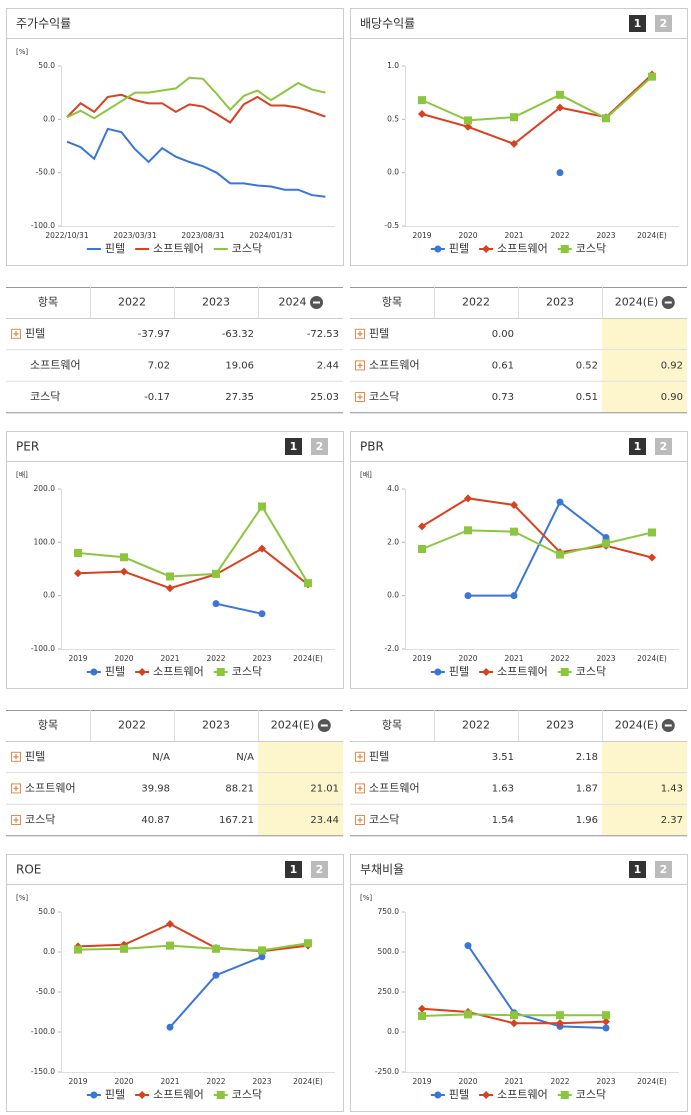  Describe the element at coordinates (35, 756) in the screenshot. I see `row-label: 핀텔` at that location.